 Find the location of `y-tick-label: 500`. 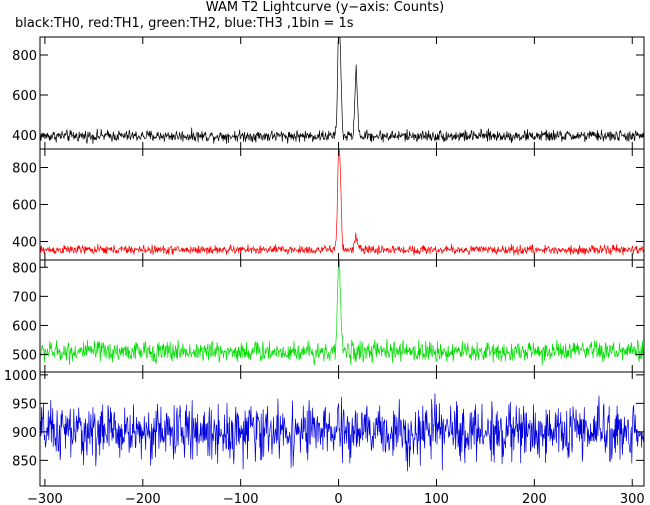

y-tick-label: 500 is located at coordinates (24, 356).